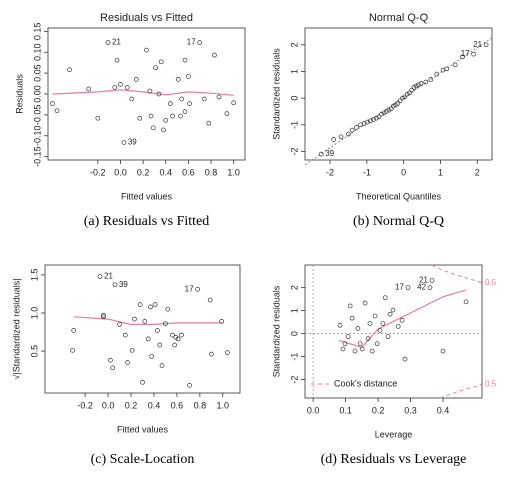 The width and height of the screenshot is (510, 483). What do you see at coordinates (461, 391) in the screenshot?
I see `cooks-contour` at bounding box center [461, 391].